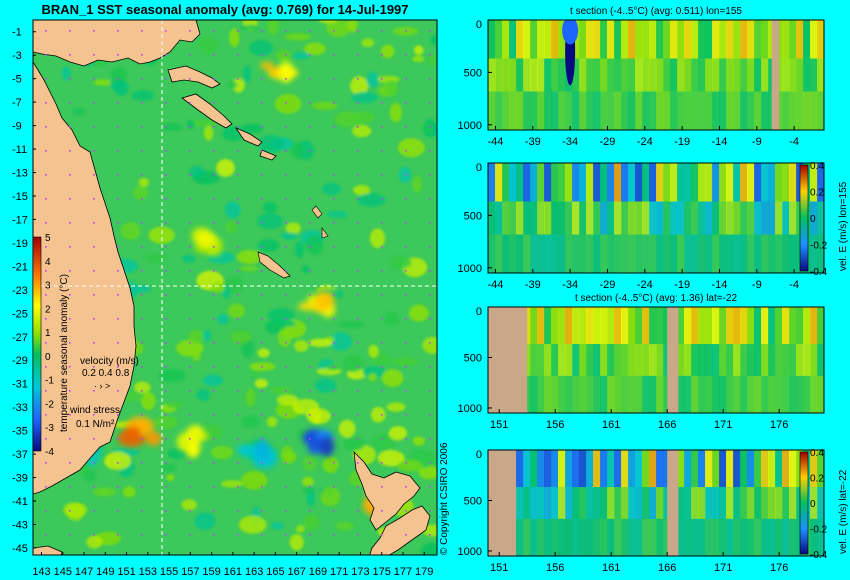 The image size is (850, 580). What do you see at coordinates (126, 572) in the screenshot?
I see `map-x-tick: 151` at bounding box center [126, 572].